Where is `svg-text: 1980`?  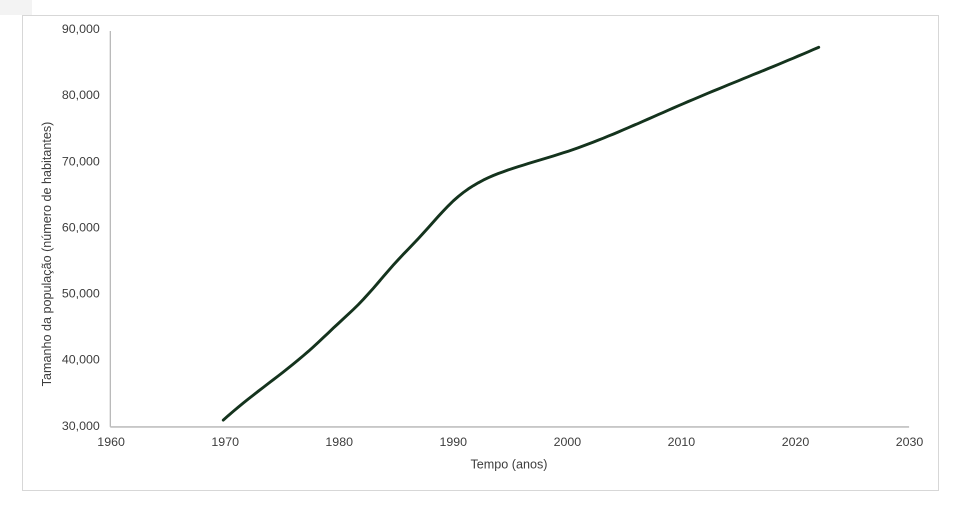
svg-text: 1980 is located at coordinates (339, 442).